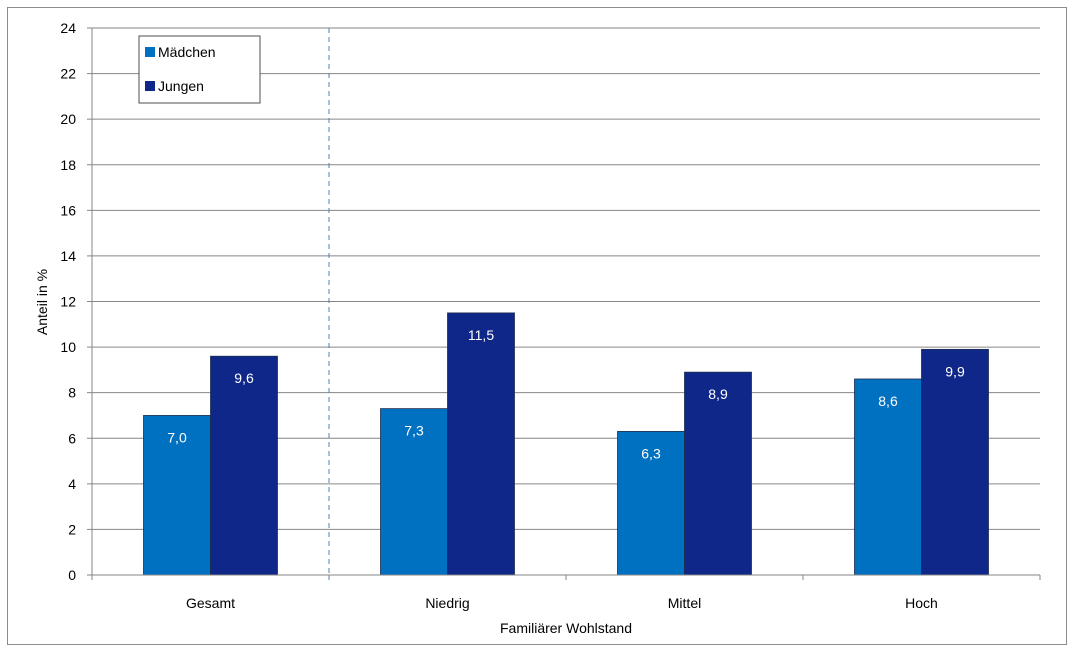 The image size is (1075, 653). What do you see at coordinates (244, 378) in the screenshot?
I see `data-label: 9,6` at bounding box center [244, 378].